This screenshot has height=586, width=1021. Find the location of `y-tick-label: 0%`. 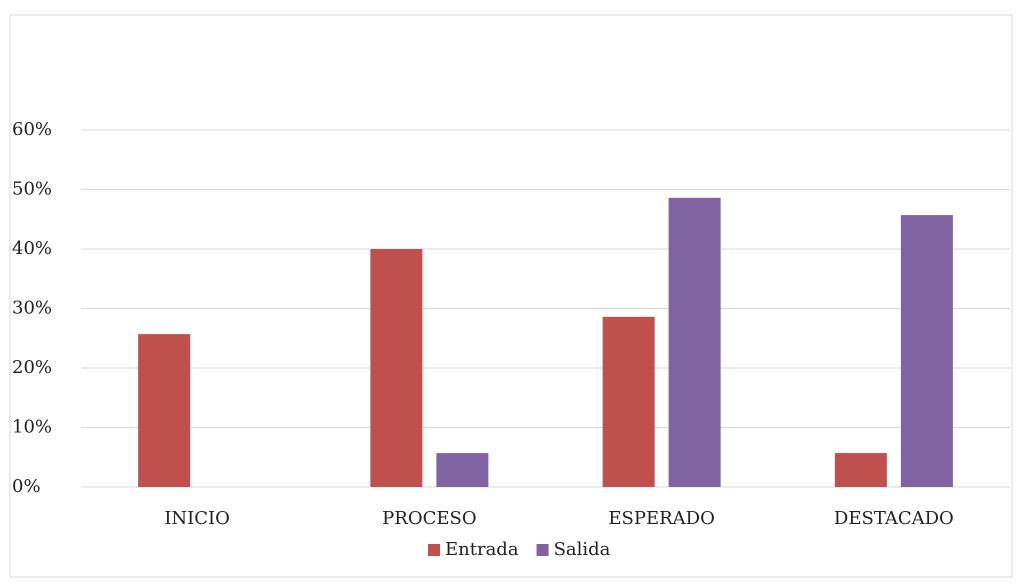

y-tick-label: 0% is located at coordinates (26, 486).